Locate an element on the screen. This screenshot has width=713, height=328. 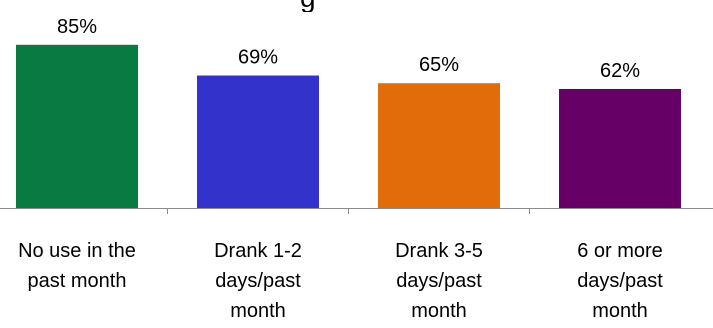
data-label-1: 85% is located at coordinates (77, 27).